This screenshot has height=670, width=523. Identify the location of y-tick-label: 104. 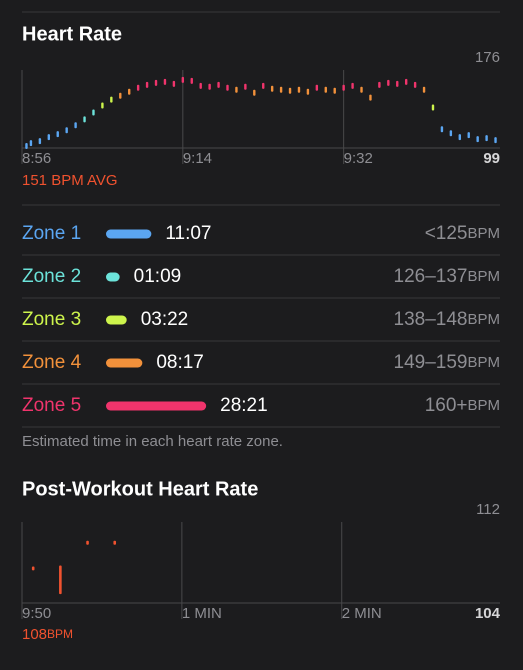
(488, 613).